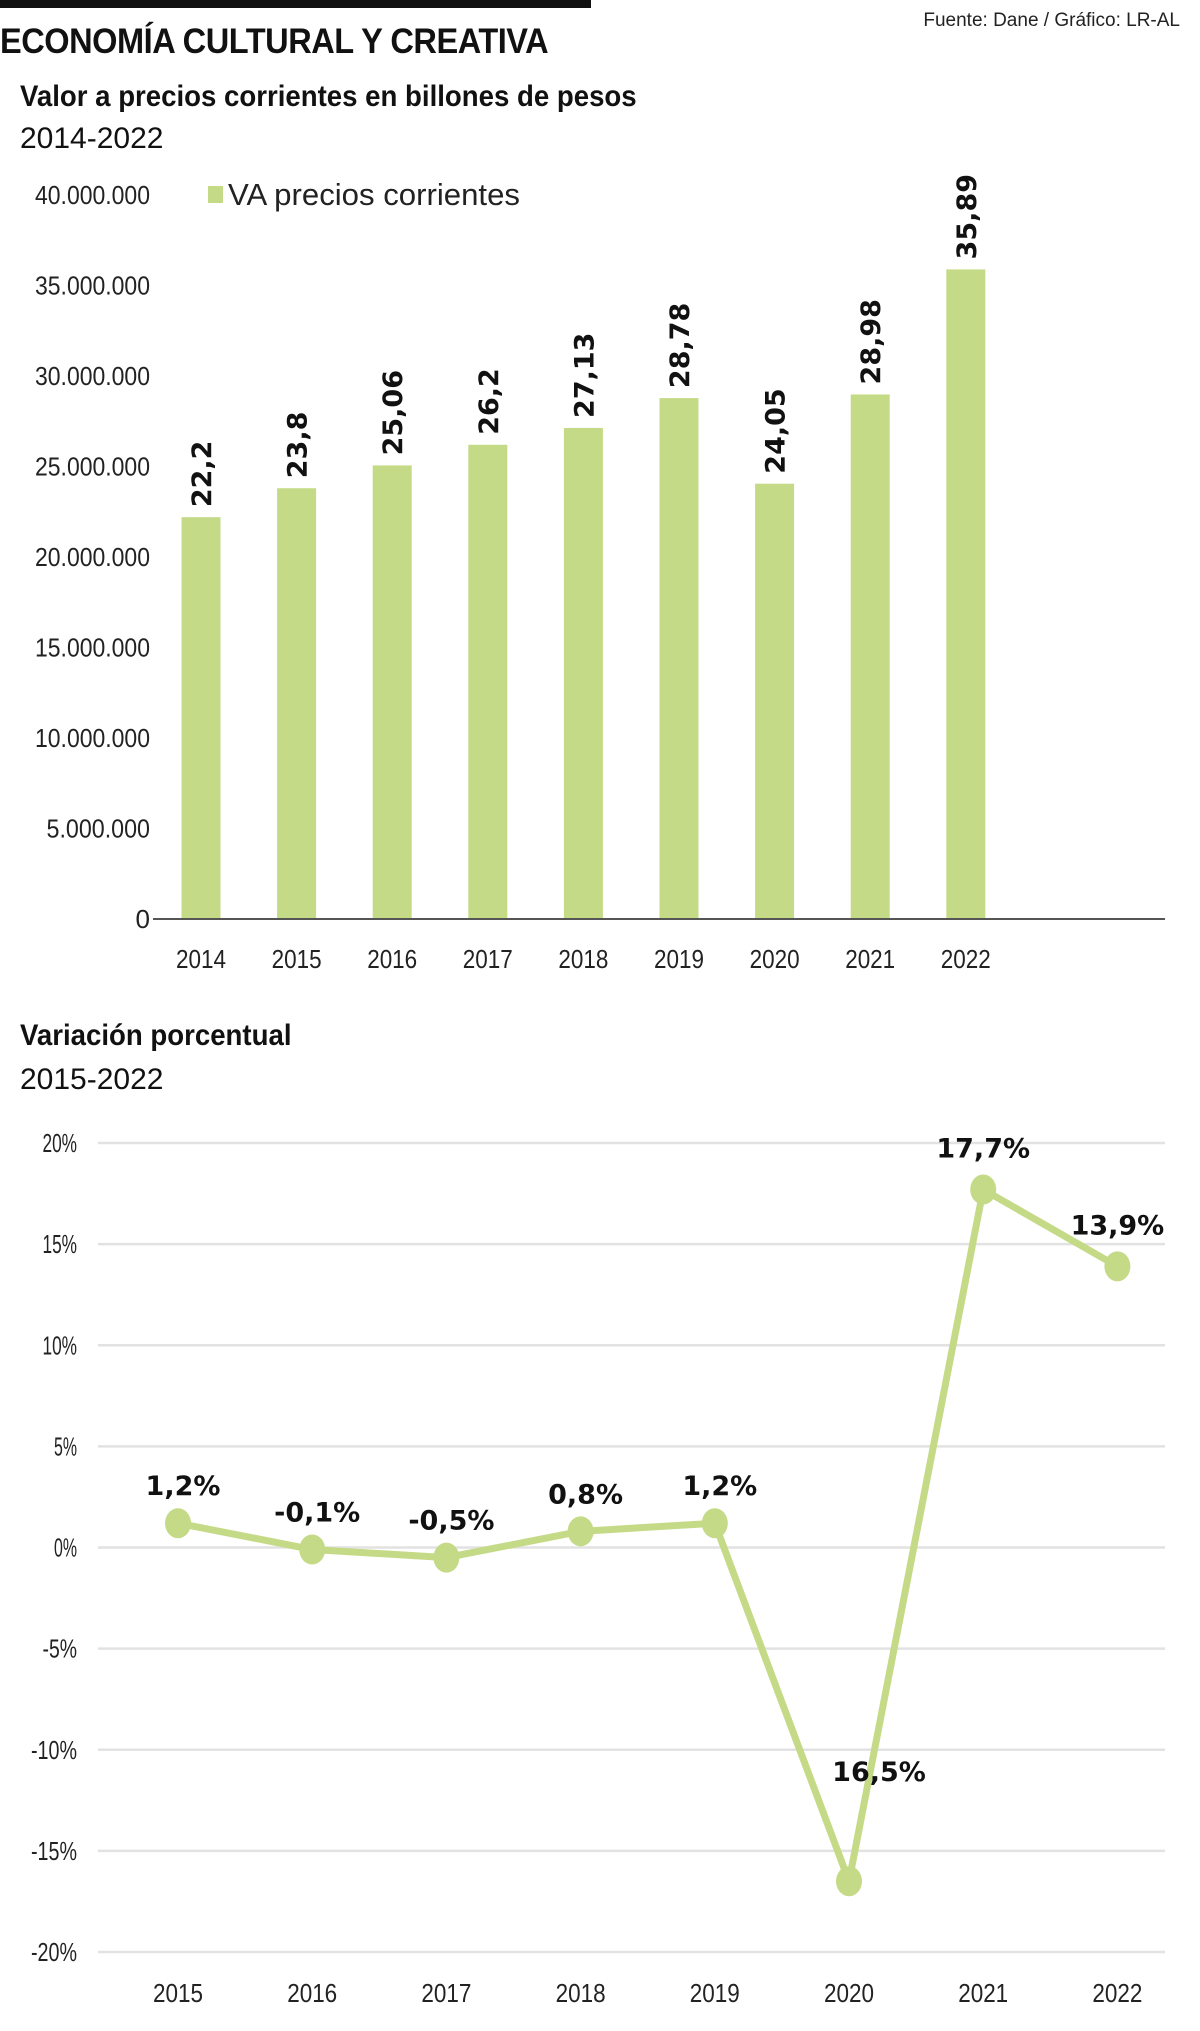  What do you see at coordinates (92, 138) in the screenshot?
I see `bar-chart-subtitle: 2014-2022` at bounding box center [92, 138].